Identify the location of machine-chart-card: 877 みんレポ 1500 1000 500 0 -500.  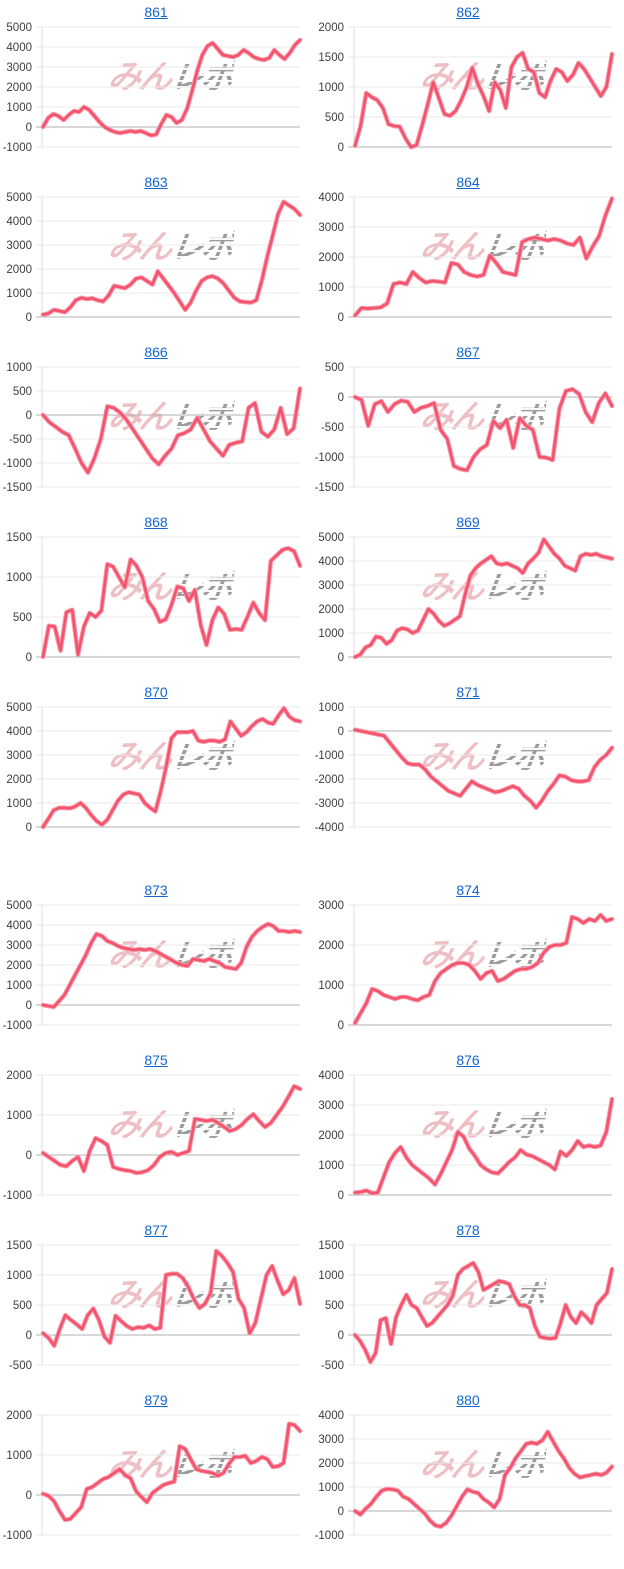
(156, 1303).